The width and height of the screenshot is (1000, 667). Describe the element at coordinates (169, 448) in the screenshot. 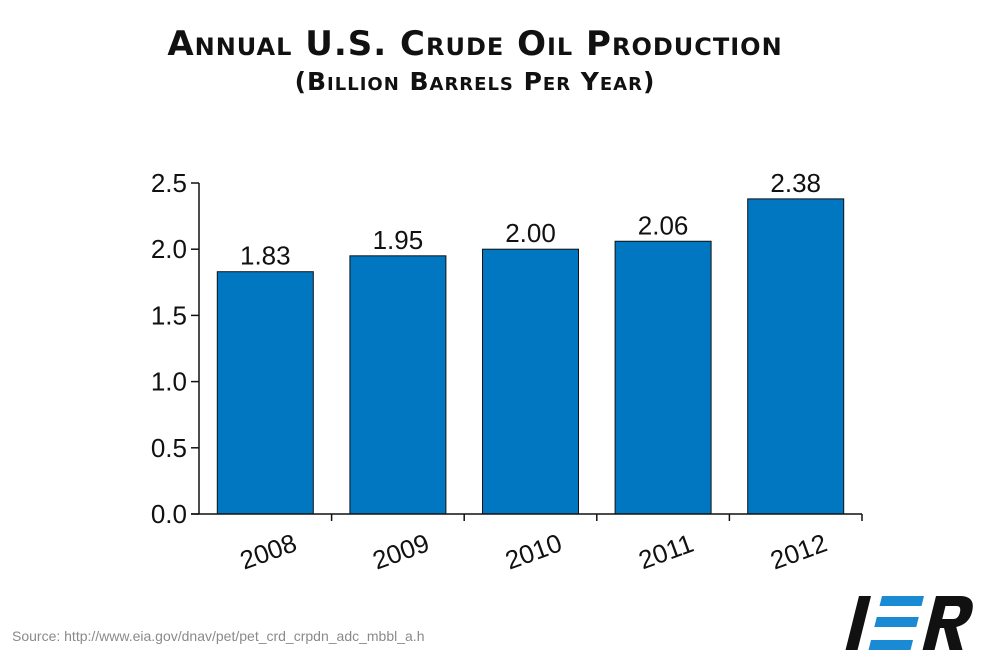

I see `y-tick-label: 0.5` at that location.